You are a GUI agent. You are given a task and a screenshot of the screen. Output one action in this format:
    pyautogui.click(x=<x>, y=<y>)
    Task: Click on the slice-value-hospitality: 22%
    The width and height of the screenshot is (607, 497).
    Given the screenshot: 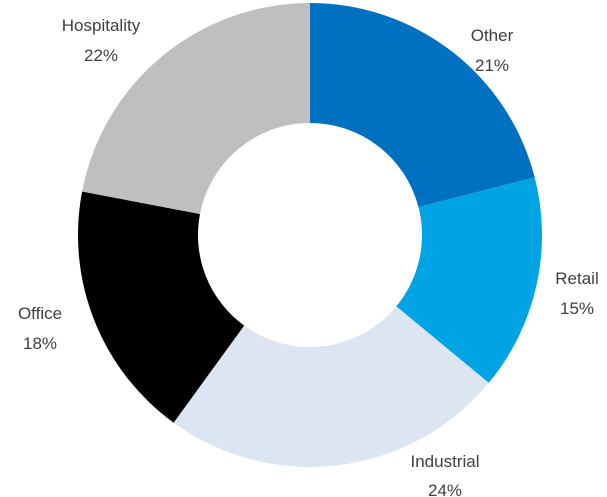 What is the action you would take?
    pyautogui.click(x=101, y=55)
    